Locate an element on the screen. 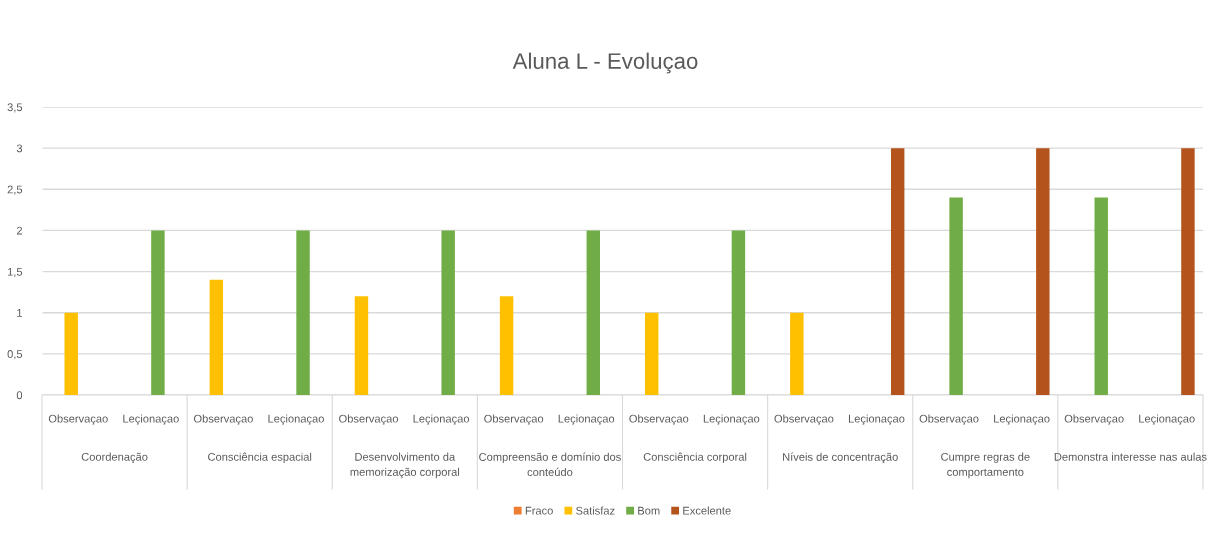 The height and width of the screenshot is (537, 1211). y-tick-label: 3 is located at coordinates (19, 148).